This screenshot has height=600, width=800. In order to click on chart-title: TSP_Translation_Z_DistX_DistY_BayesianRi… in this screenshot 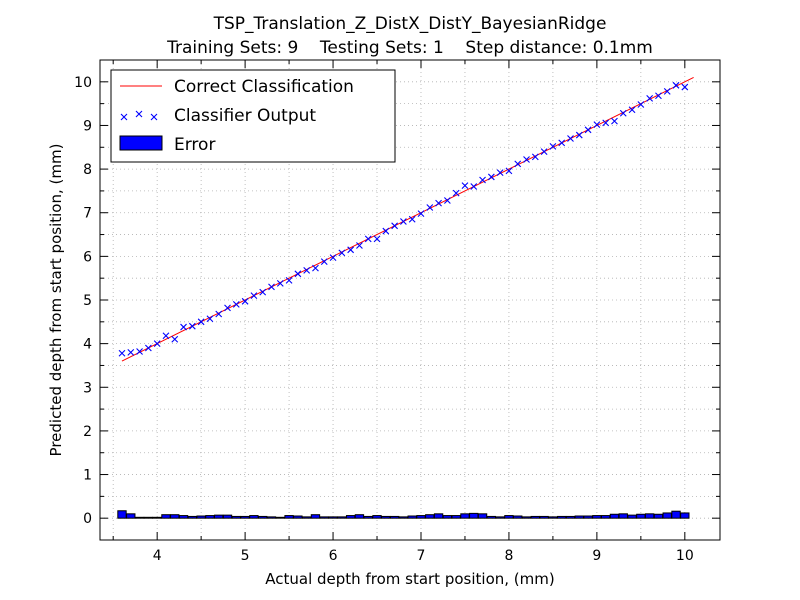, I will do `click(410, 24)`.